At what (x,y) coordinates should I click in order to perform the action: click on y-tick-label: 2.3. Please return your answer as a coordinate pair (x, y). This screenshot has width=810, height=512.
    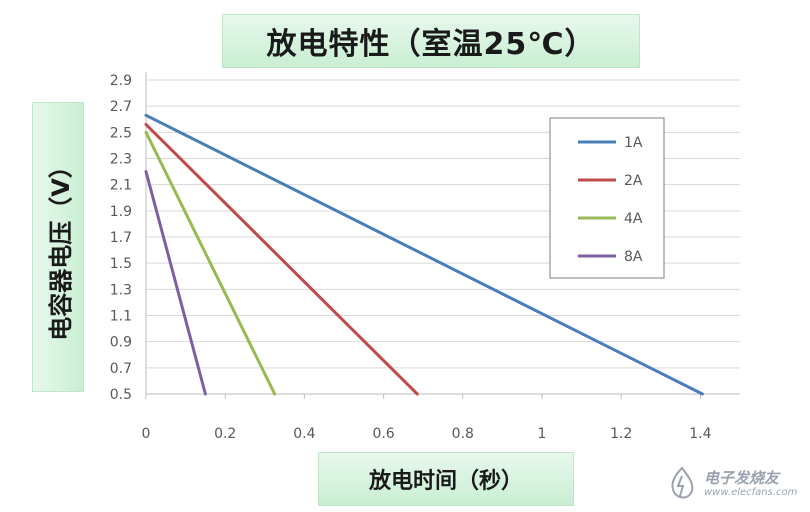
    Looking at the image, I should click on (121, 160).